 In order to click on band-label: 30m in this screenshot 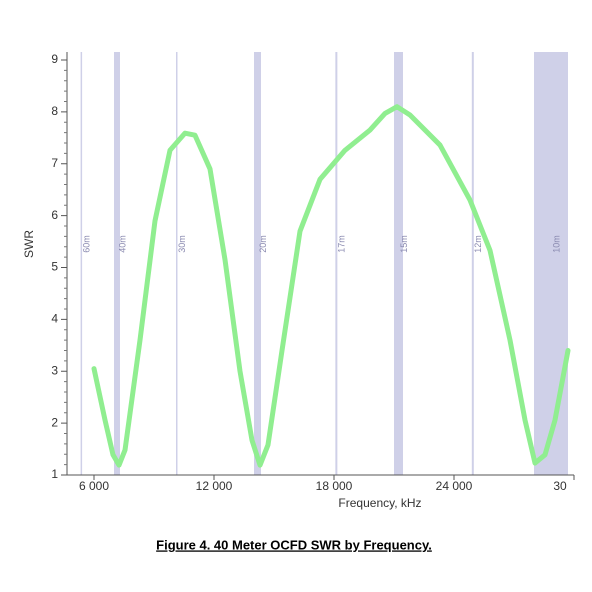, I will do `click(182, 244)`.